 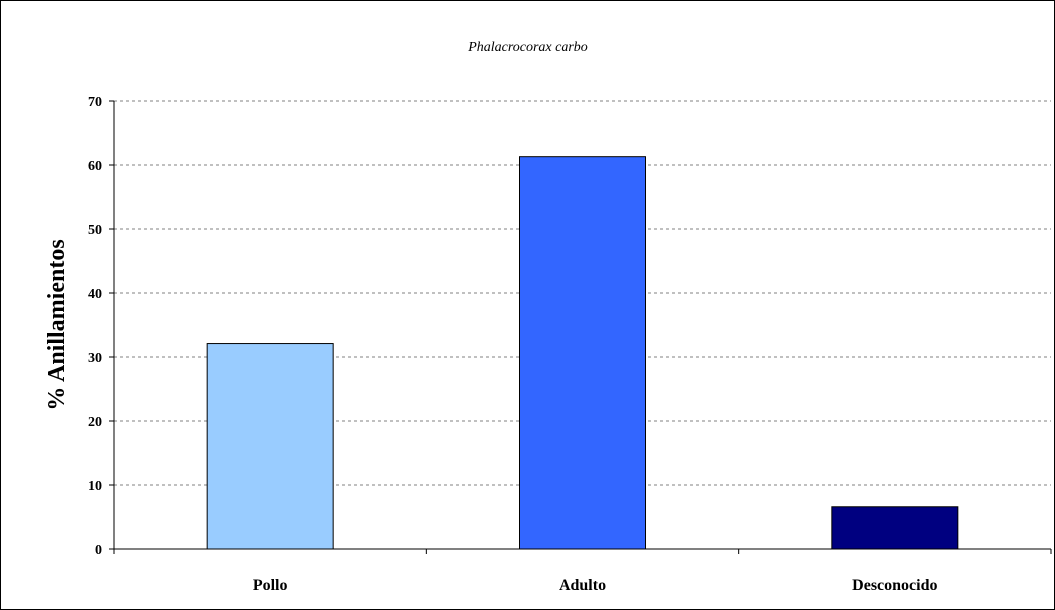 I want to click on y-tick-label-40: 40, so click(x=95, y=294).